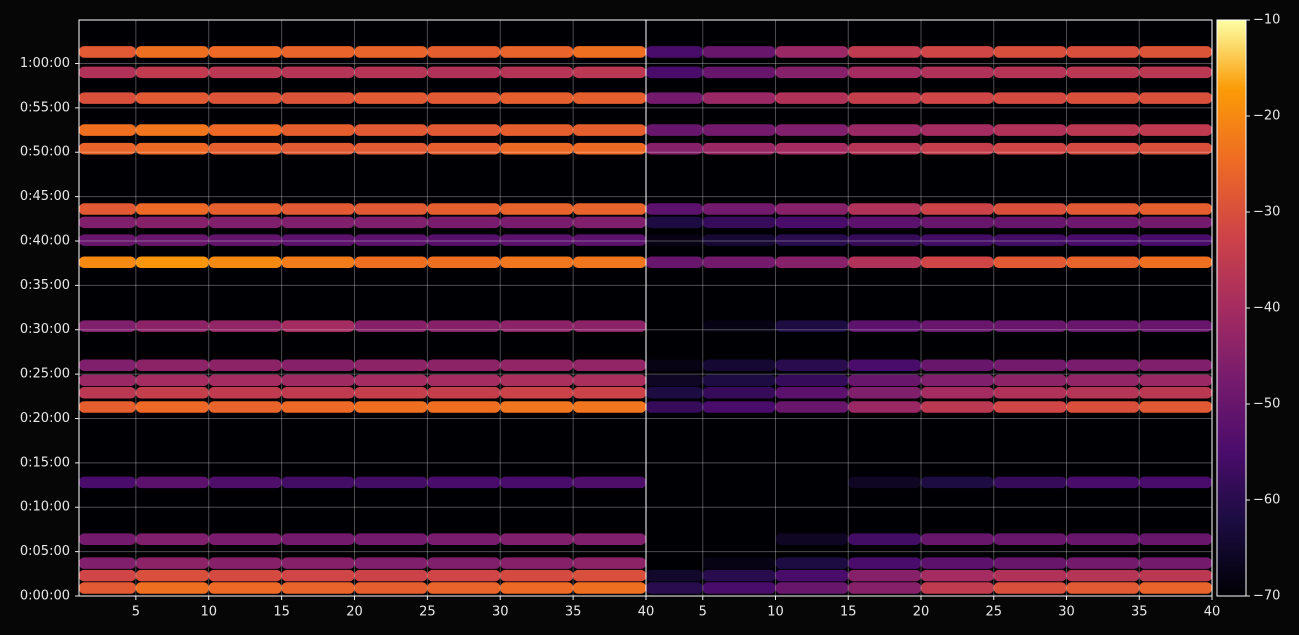  I want to click on y-tick-label: 0:30:00, so click(45, 329).